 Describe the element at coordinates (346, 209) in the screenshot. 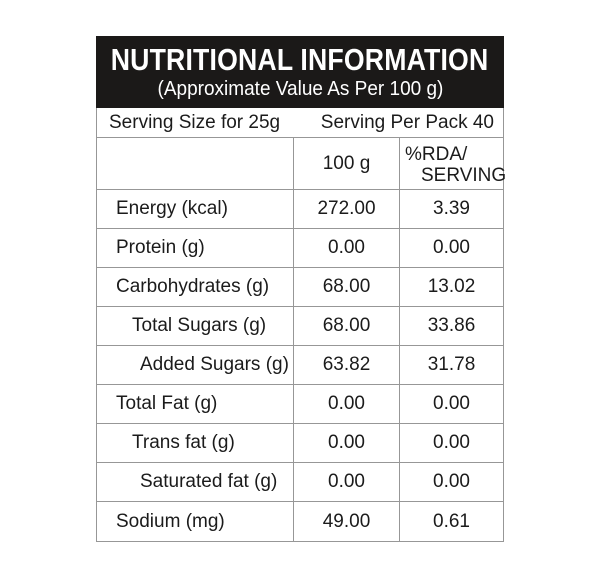

I see `amount-value: 272.00` at that location.